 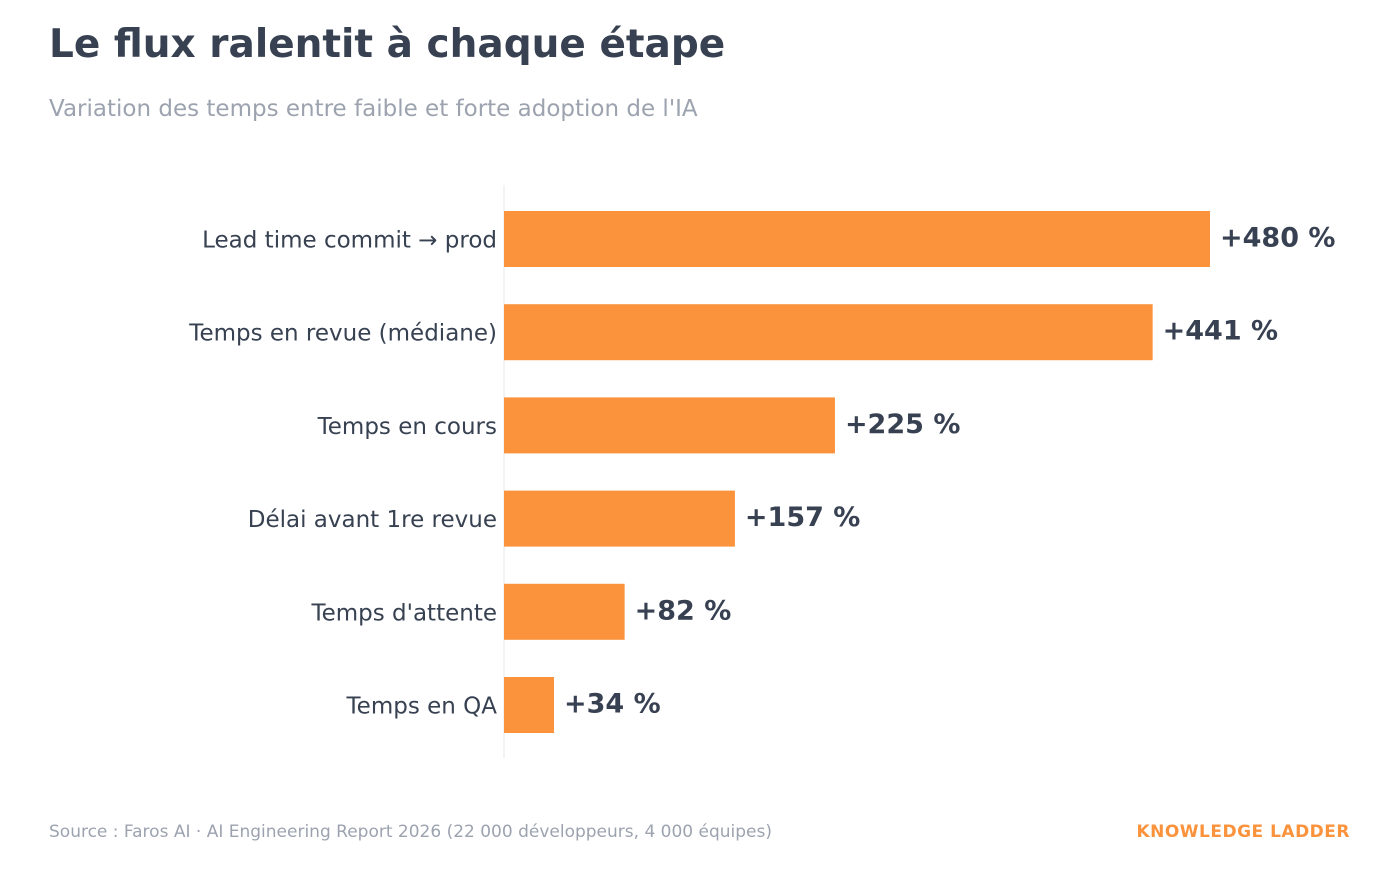 I want to click on value-label-2: +225 %, so click(x=902, y=424).